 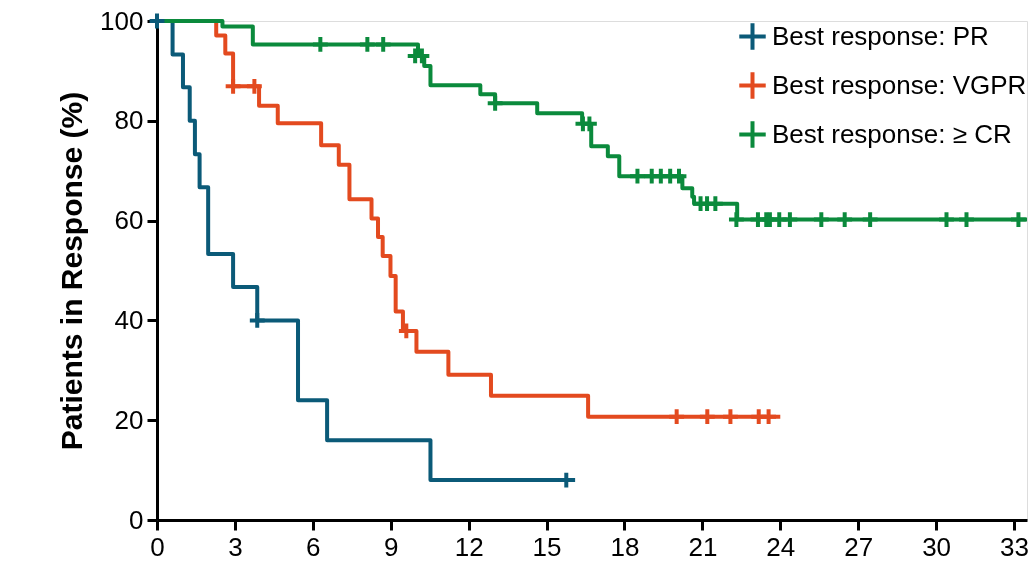 What do you see at coordinates (313, 546) in the screenshot?
I see `x-tick-label: 6` at bounding box center [313, 546].